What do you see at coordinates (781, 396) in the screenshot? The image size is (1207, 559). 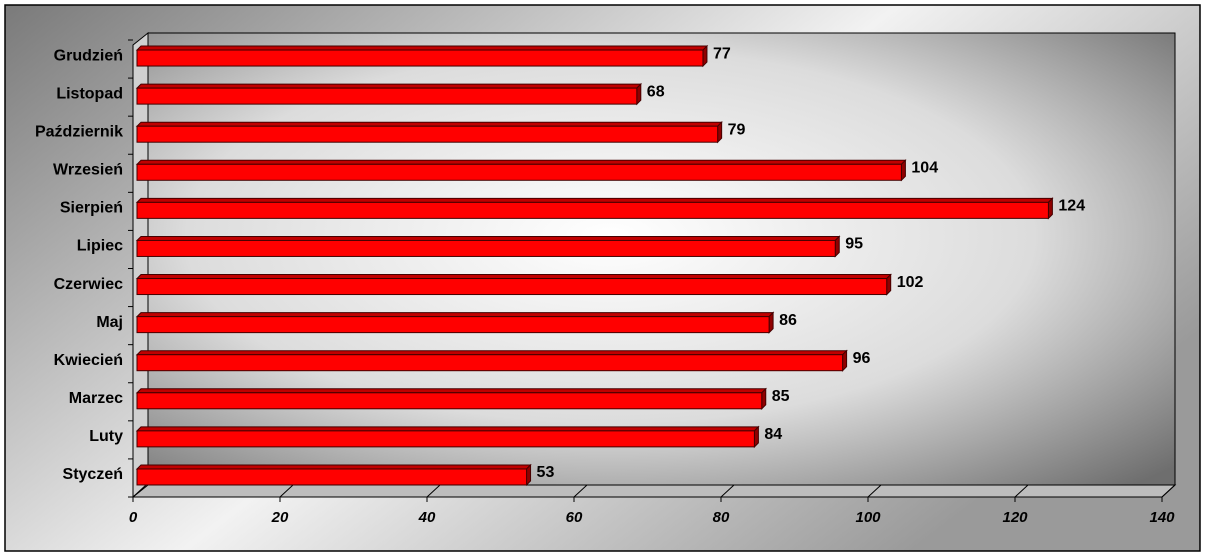 I see `value-label: 85` at bounding box center [781, 396].